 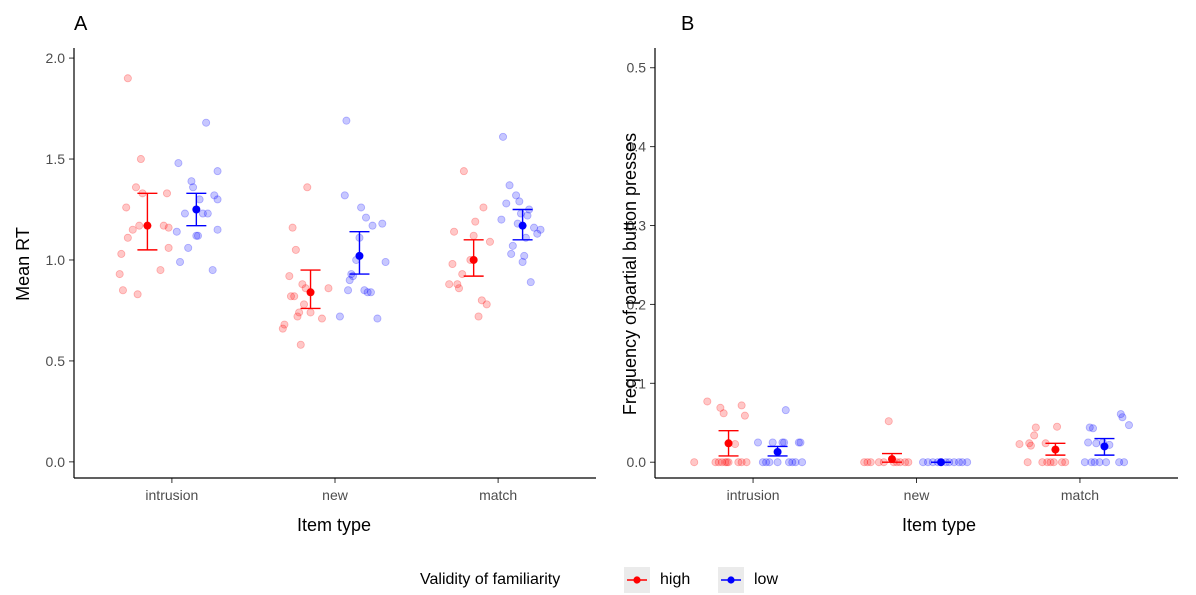 I want to click on points-b, so click(x=911, y=432).